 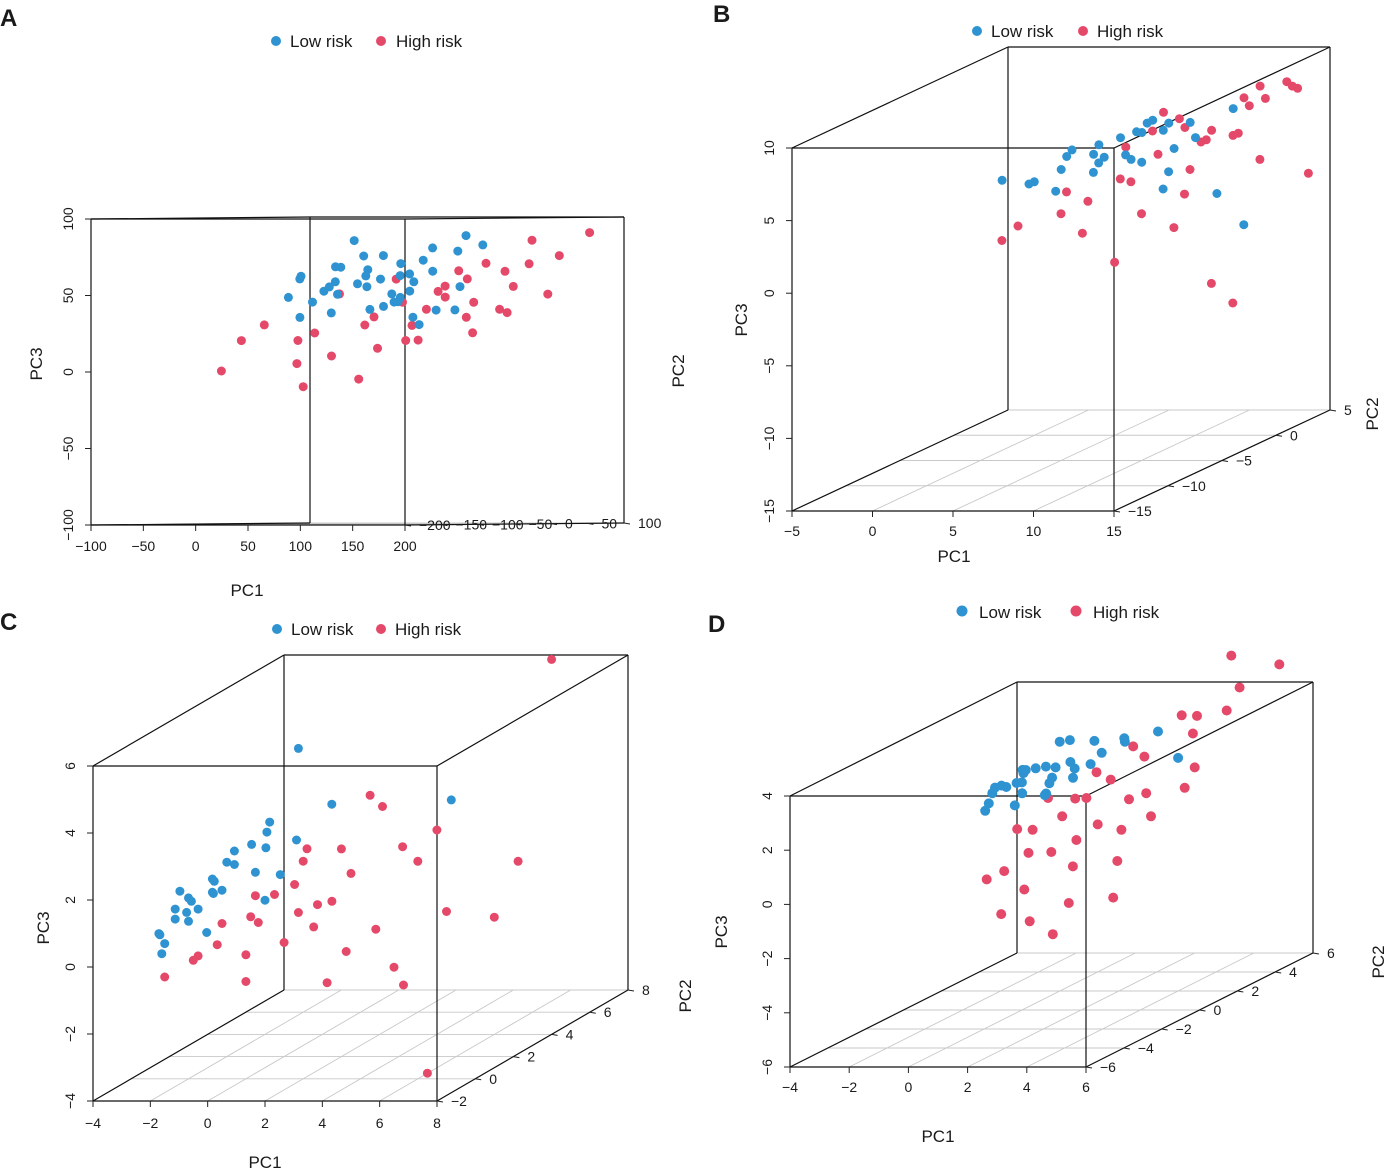 I want to click on y-tick-label: 0, so click(x=1218, y=1010).